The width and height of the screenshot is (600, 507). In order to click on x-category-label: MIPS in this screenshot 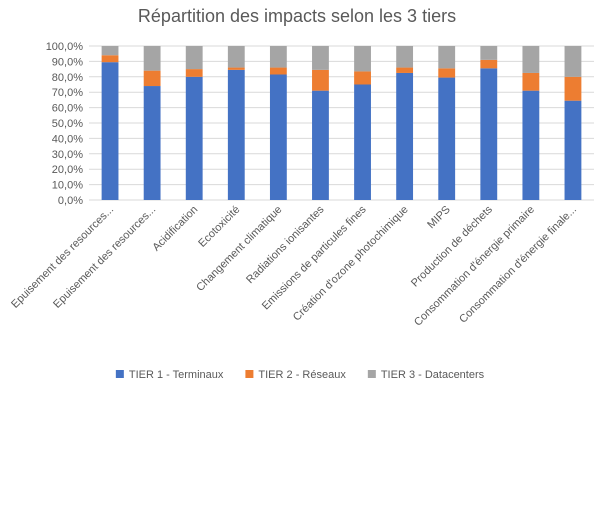, I will do `click(439, 218)`.